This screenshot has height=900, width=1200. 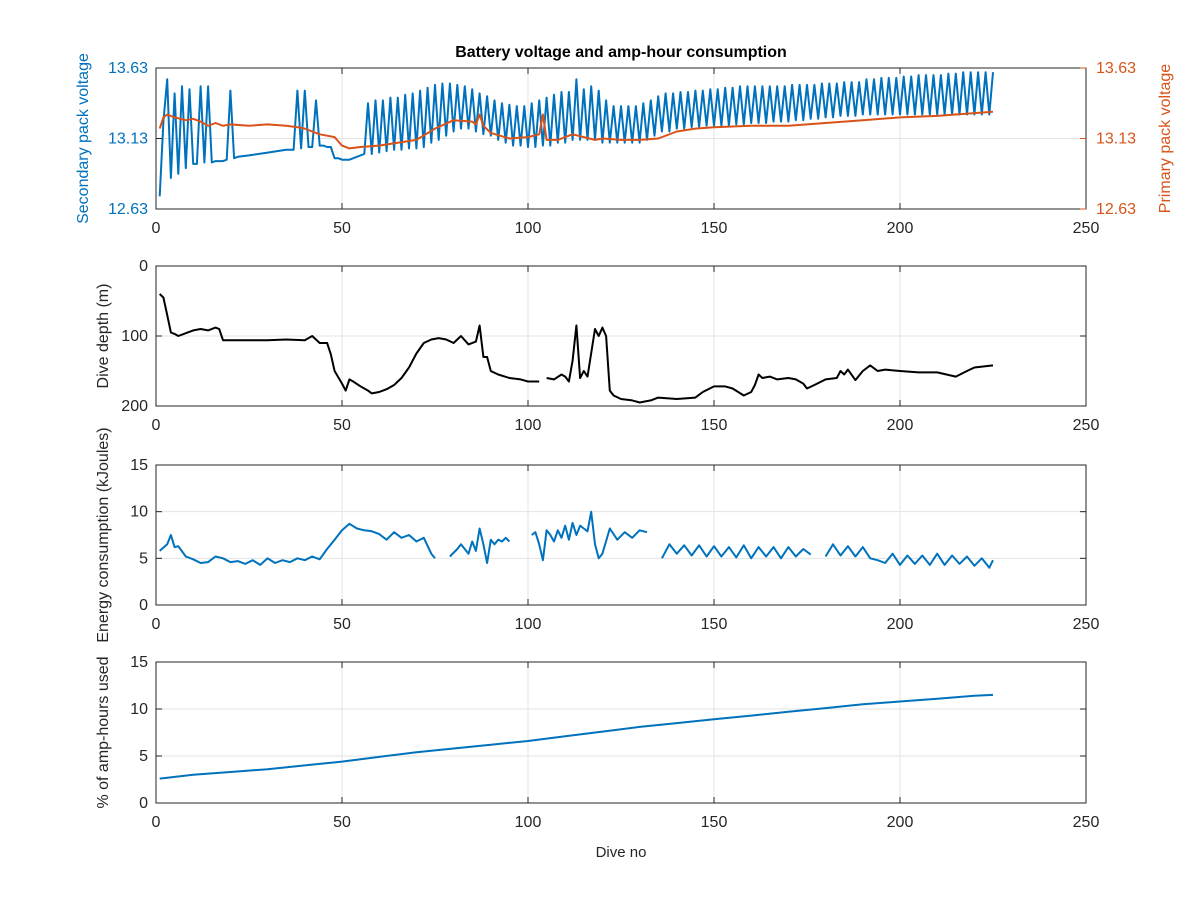 I want to click on y-tick-label: 13.63, so click(x=128, y=68).